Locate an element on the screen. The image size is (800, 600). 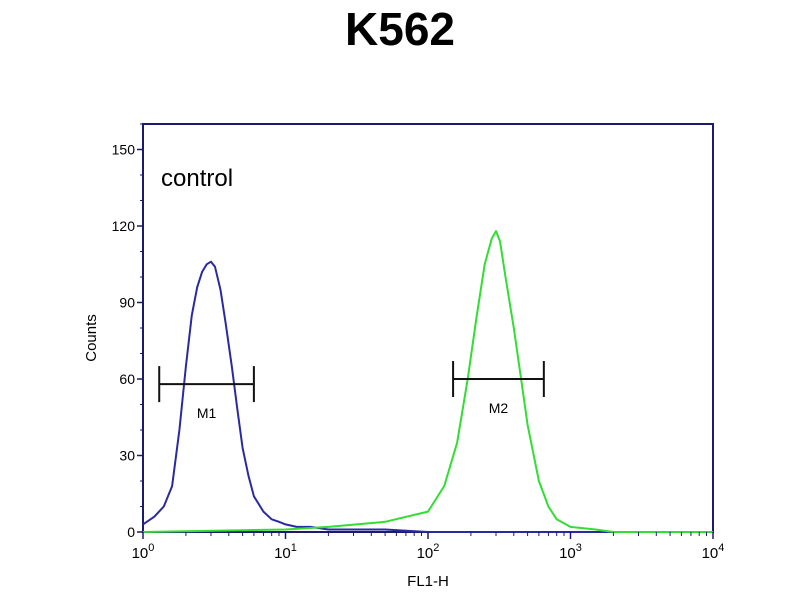
marker-layer: M1 M2 is located at coordinates (351, 391).